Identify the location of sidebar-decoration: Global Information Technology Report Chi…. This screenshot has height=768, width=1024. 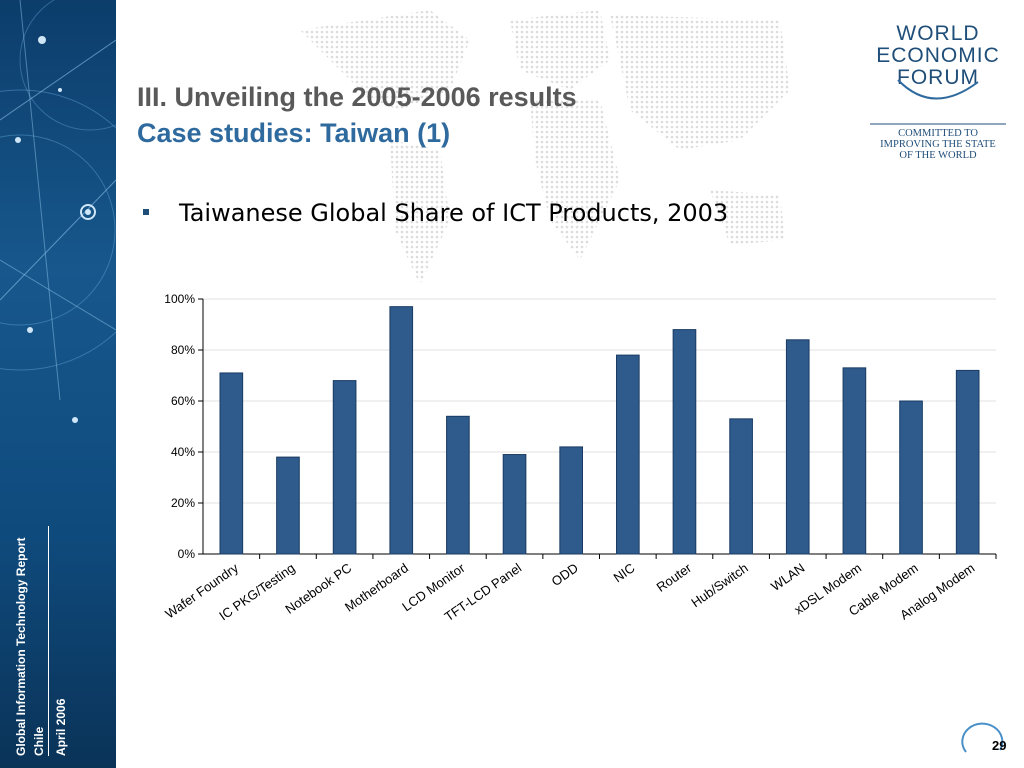
(58, 384).